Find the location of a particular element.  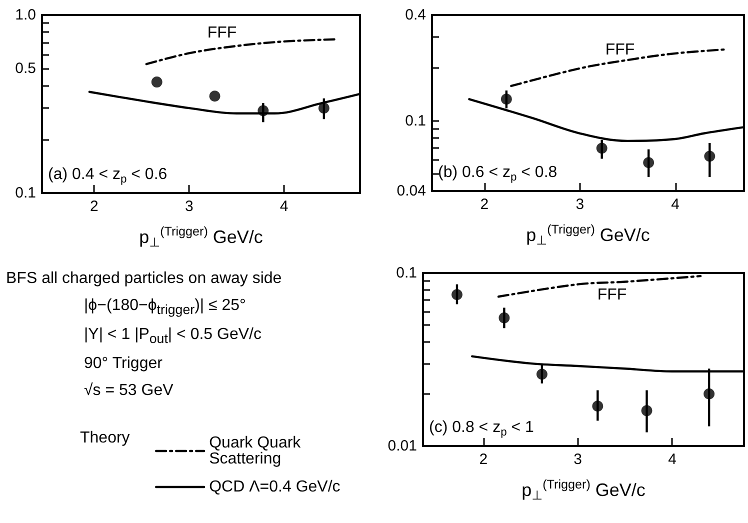

legend-title: Theory is located at coordinates (105, 438).